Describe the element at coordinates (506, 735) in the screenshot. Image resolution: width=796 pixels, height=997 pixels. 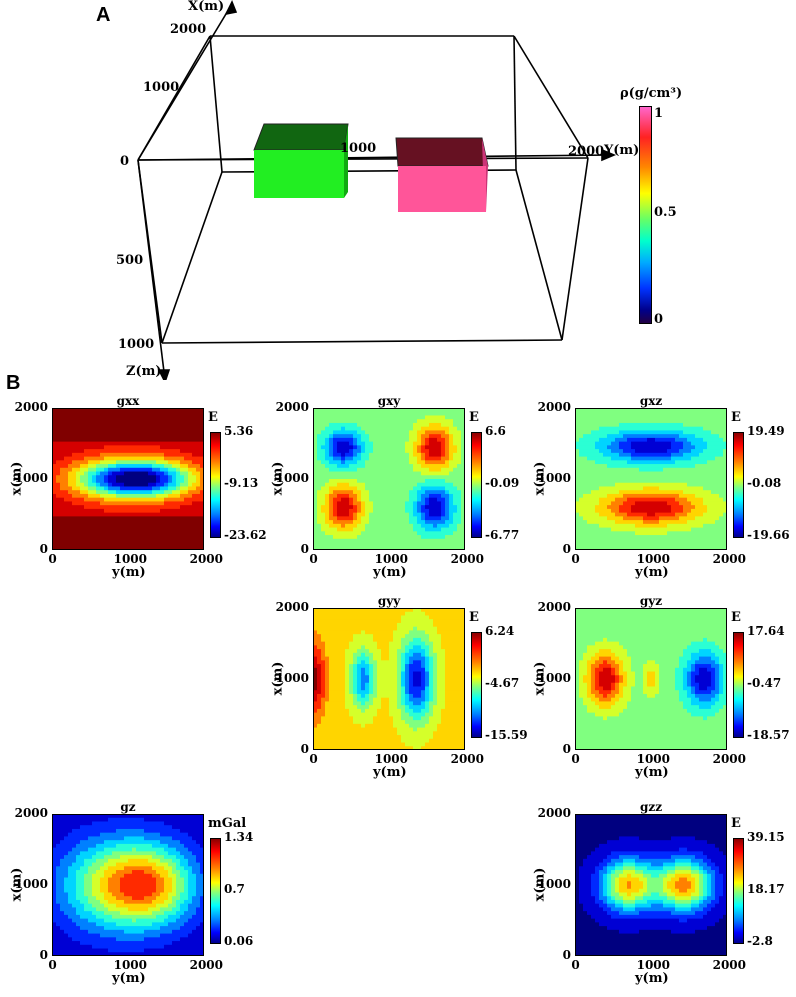
I see `gyy-colorbar-min: -15.59` at that location.